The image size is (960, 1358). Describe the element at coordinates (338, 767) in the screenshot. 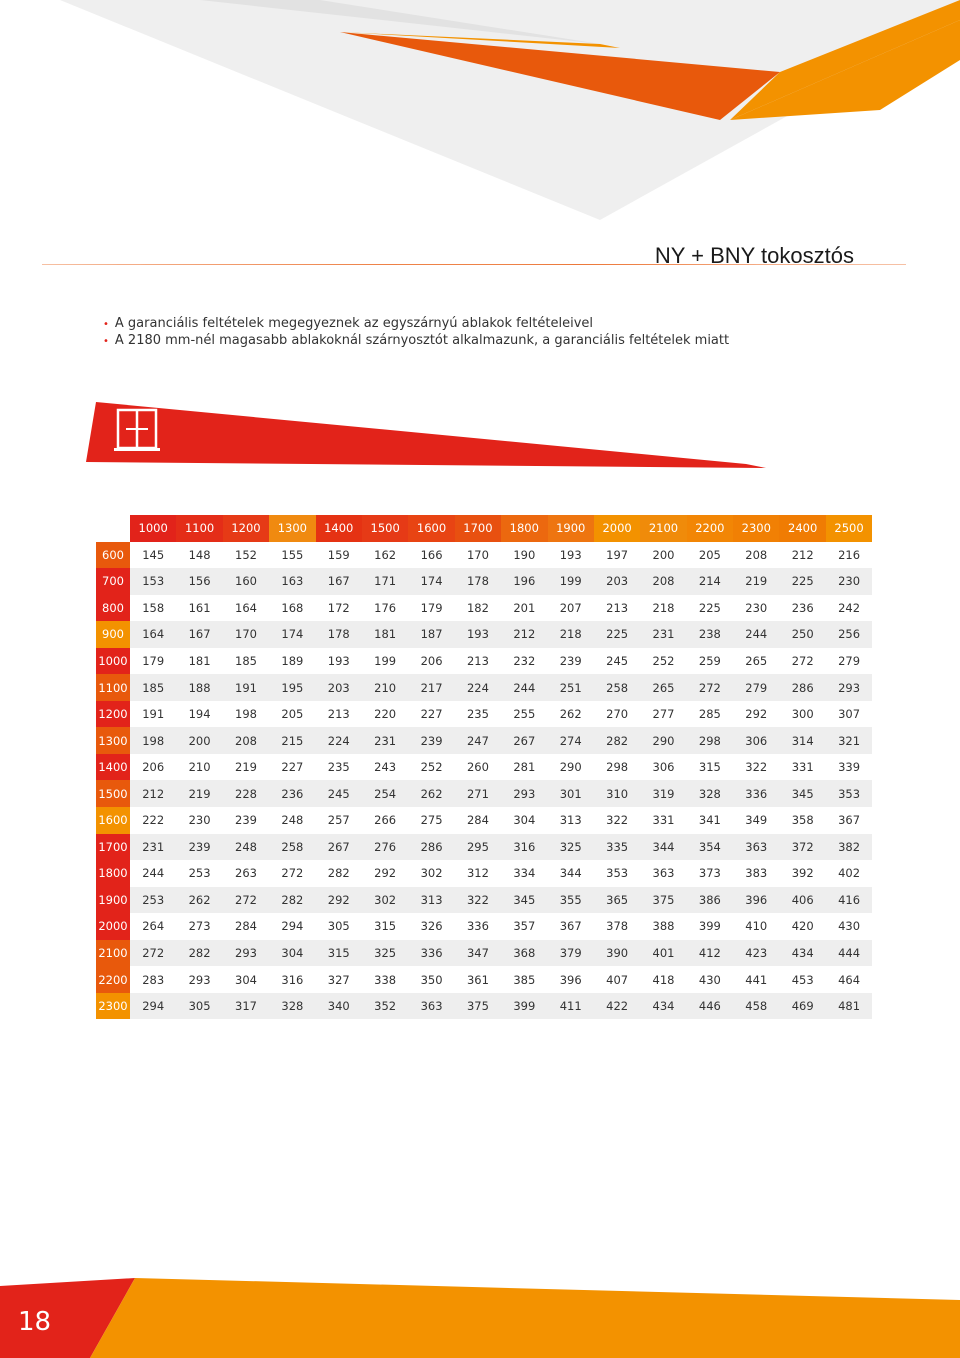

I see `table-cell: 235` at that location.